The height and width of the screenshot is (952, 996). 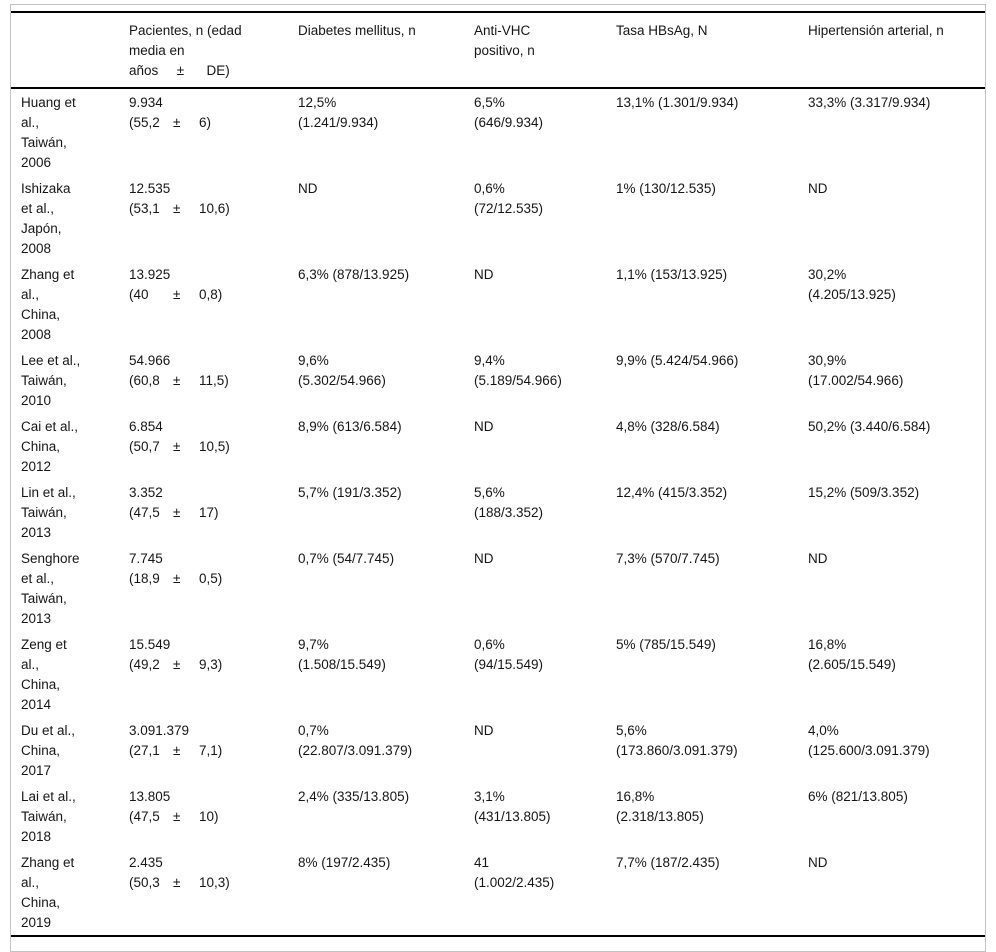 I want to click on value-line: 0,7% (54/7.745), so click(x=346, y=558).